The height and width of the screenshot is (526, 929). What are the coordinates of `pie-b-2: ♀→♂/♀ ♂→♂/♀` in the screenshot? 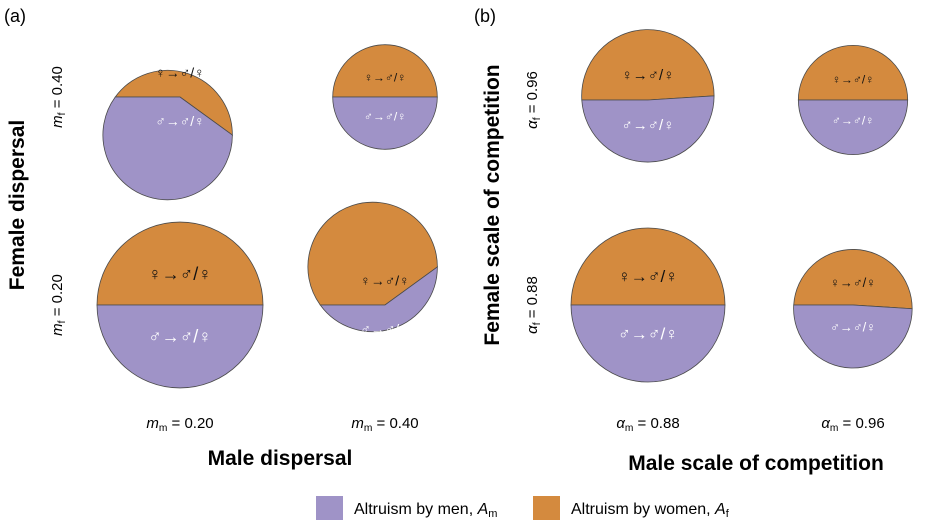 It's located at (648, 305).